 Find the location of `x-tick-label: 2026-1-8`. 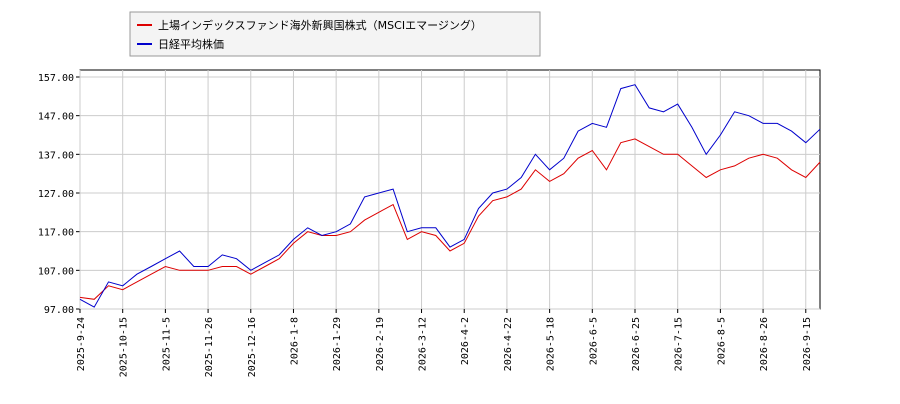

x-tick-label: 2026-1-8 is located at coordinates (294, 341).